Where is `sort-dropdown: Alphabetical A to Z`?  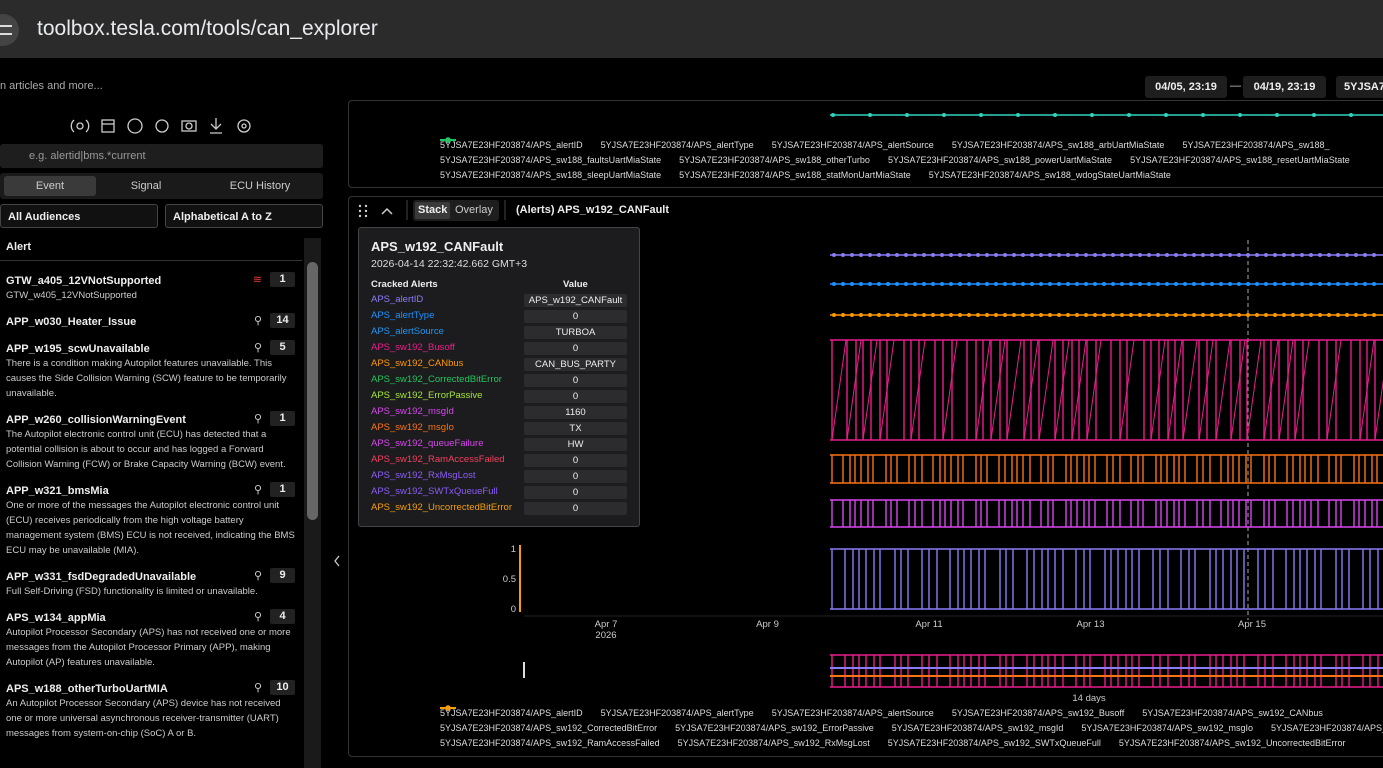 sort-dropdown: Alphabetical A to Z is located at coordinates (244, 216).